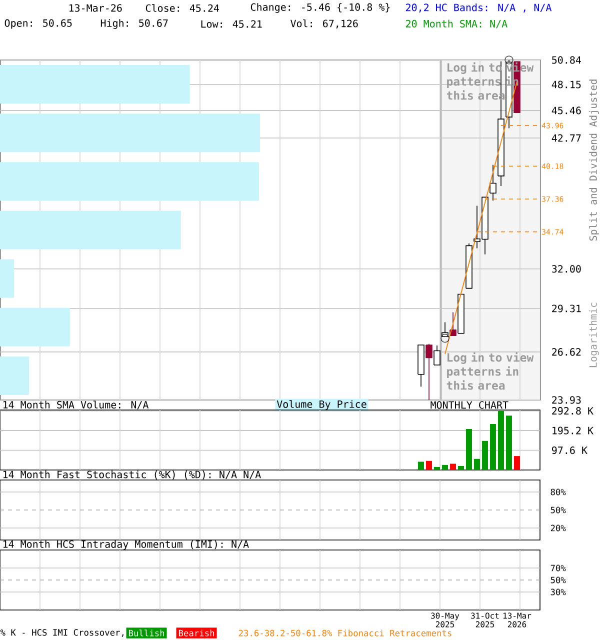 This screenshot has width=600, height=640. I want to click on text: 14 Month SMA Volume: N/A, so click(76, 405).